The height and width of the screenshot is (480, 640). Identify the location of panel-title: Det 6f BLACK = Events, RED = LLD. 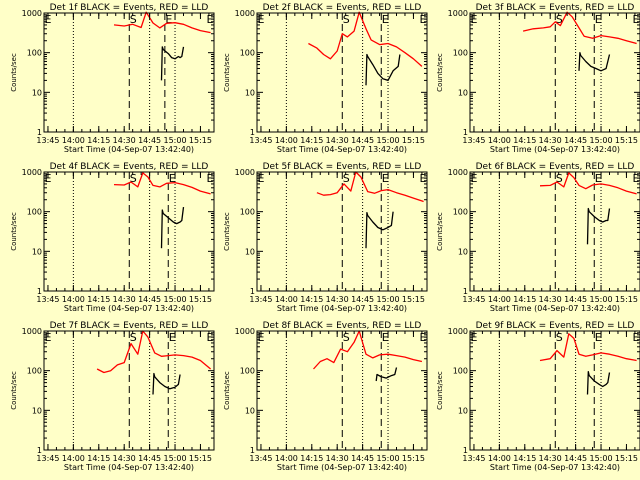
(555, 167).